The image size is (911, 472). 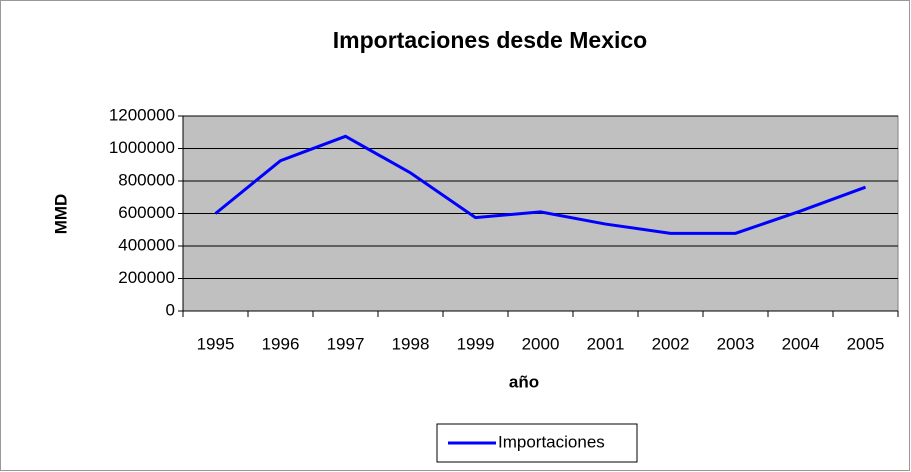 I want to click on x-tick-label: 2003, so click(x=736, y=343).